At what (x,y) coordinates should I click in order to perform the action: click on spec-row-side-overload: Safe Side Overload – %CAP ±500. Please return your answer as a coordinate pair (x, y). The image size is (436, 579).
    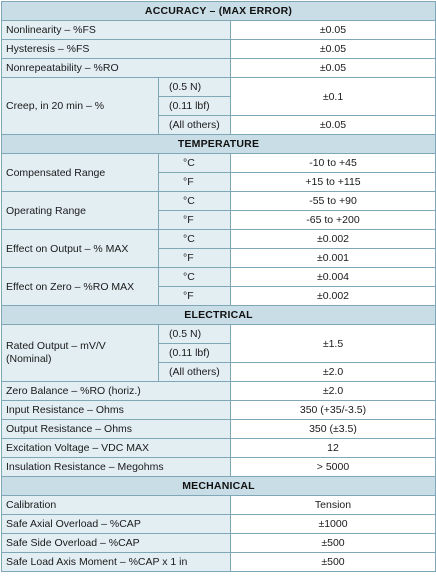
    Looking at the image, I should click on (218, 543).